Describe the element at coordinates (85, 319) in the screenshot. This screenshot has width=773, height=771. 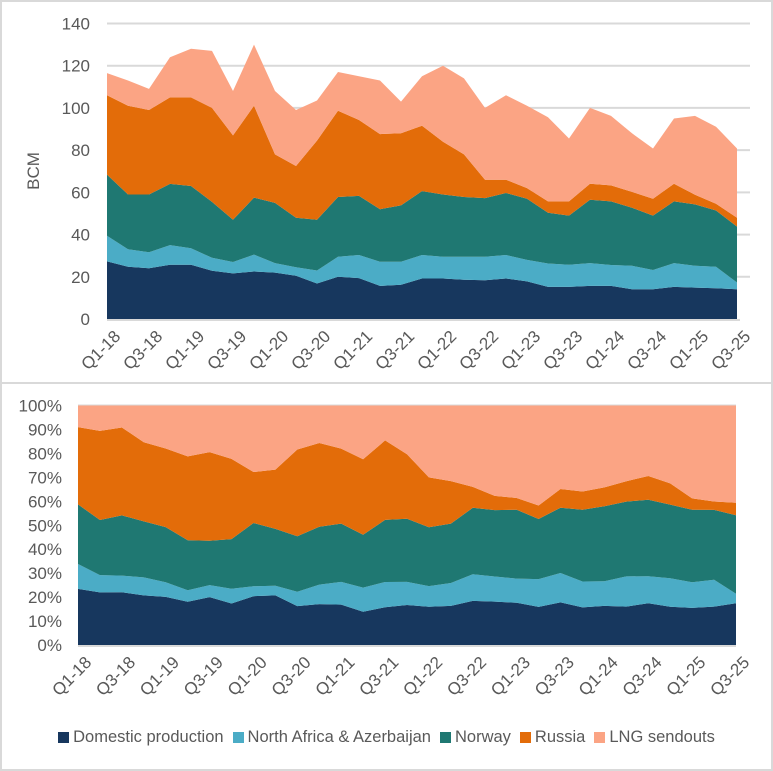
I see `y-tick-label: 0` at that location.